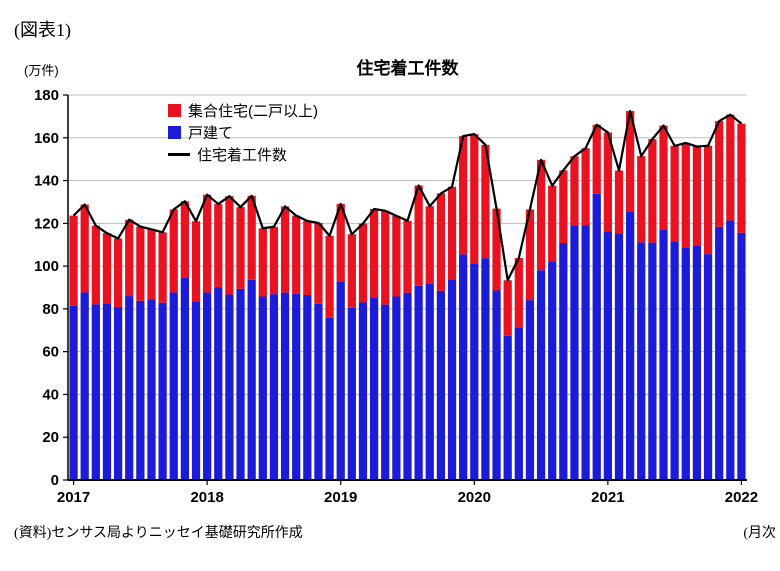 Image resolution: width=780 pixels, height=571 pixels. What do you see at coordinates (607, 497) in the screenshot?
I see `x-tick-label: 2021` at bounding box center [607, 497].